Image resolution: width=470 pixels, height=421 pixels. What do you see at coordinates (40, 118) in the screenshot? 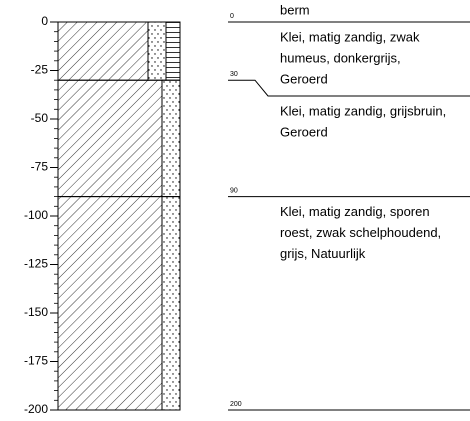
I see `tick-label: -50` at bounding box center [40, 118].